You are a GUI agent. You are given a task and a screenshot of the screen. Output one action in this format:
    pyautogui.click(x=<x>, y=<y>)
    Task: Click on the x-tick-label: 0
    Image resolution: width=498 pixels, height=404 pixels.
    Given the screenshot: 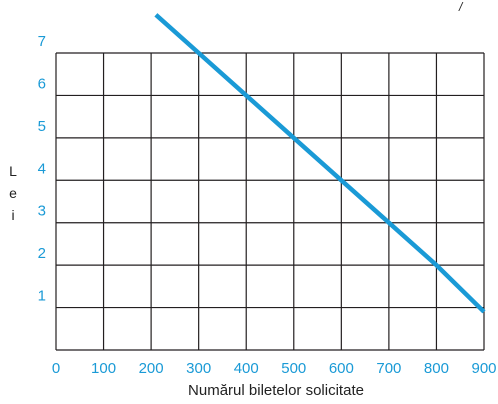 What is the action you would take?
    pyautogui.click(x=56, y=368)
    